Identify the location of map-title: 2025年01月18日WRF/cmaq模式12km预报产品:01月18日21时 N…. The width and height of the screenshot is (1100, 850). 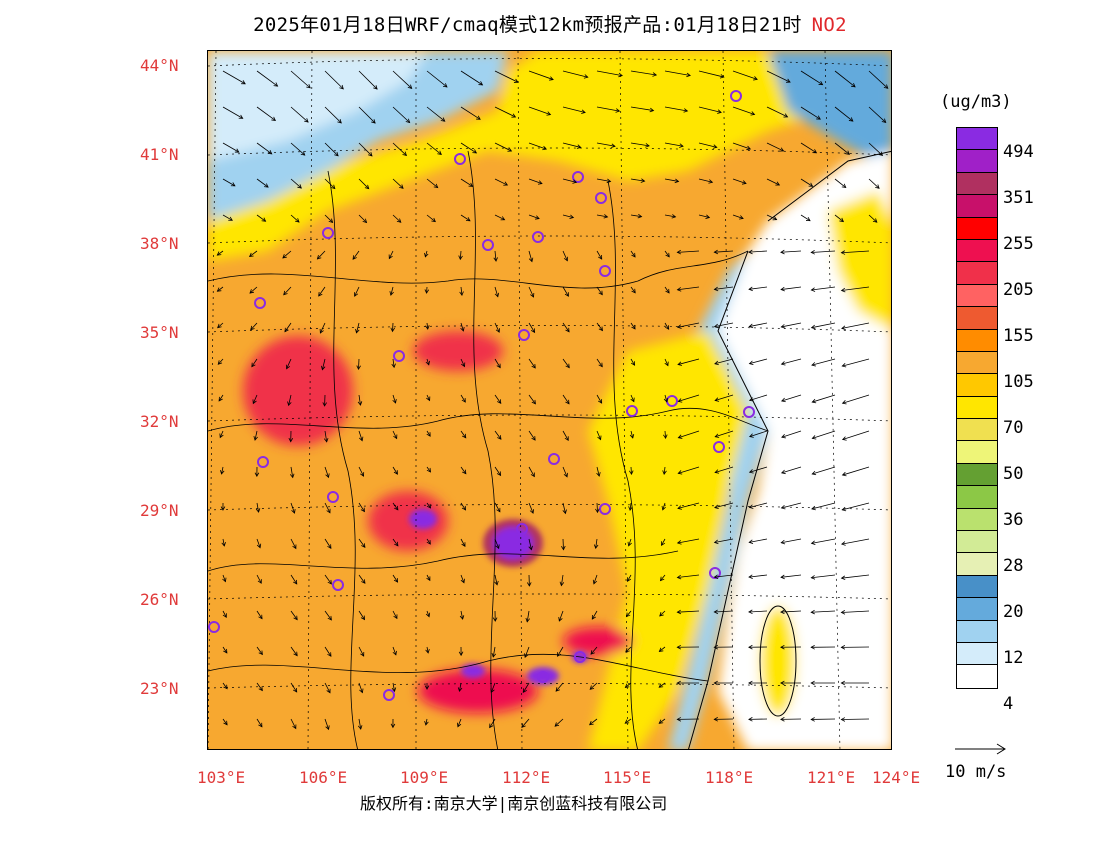
(550, 23).